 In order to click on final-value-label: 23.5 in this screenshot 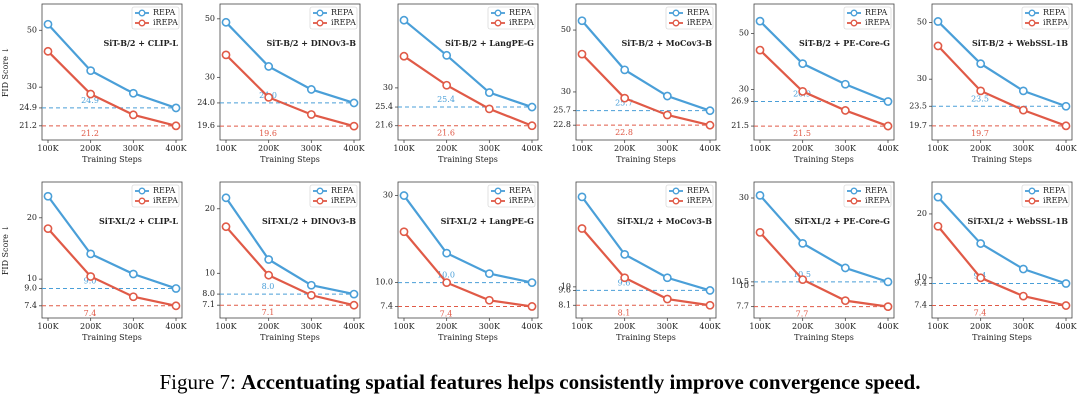, I will do `click(980, 98)`.